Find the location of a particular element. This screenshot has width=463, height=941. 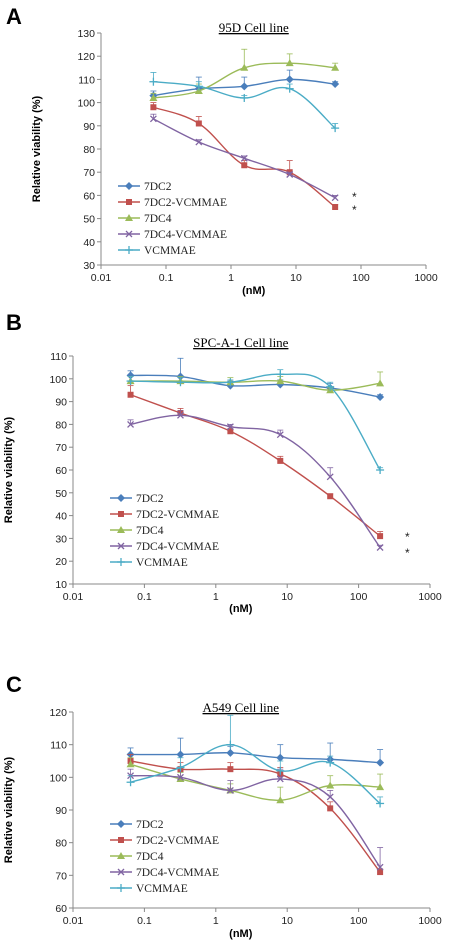

legend-label: 7DC4-VCMMAE is located at coordinates (177, 547).